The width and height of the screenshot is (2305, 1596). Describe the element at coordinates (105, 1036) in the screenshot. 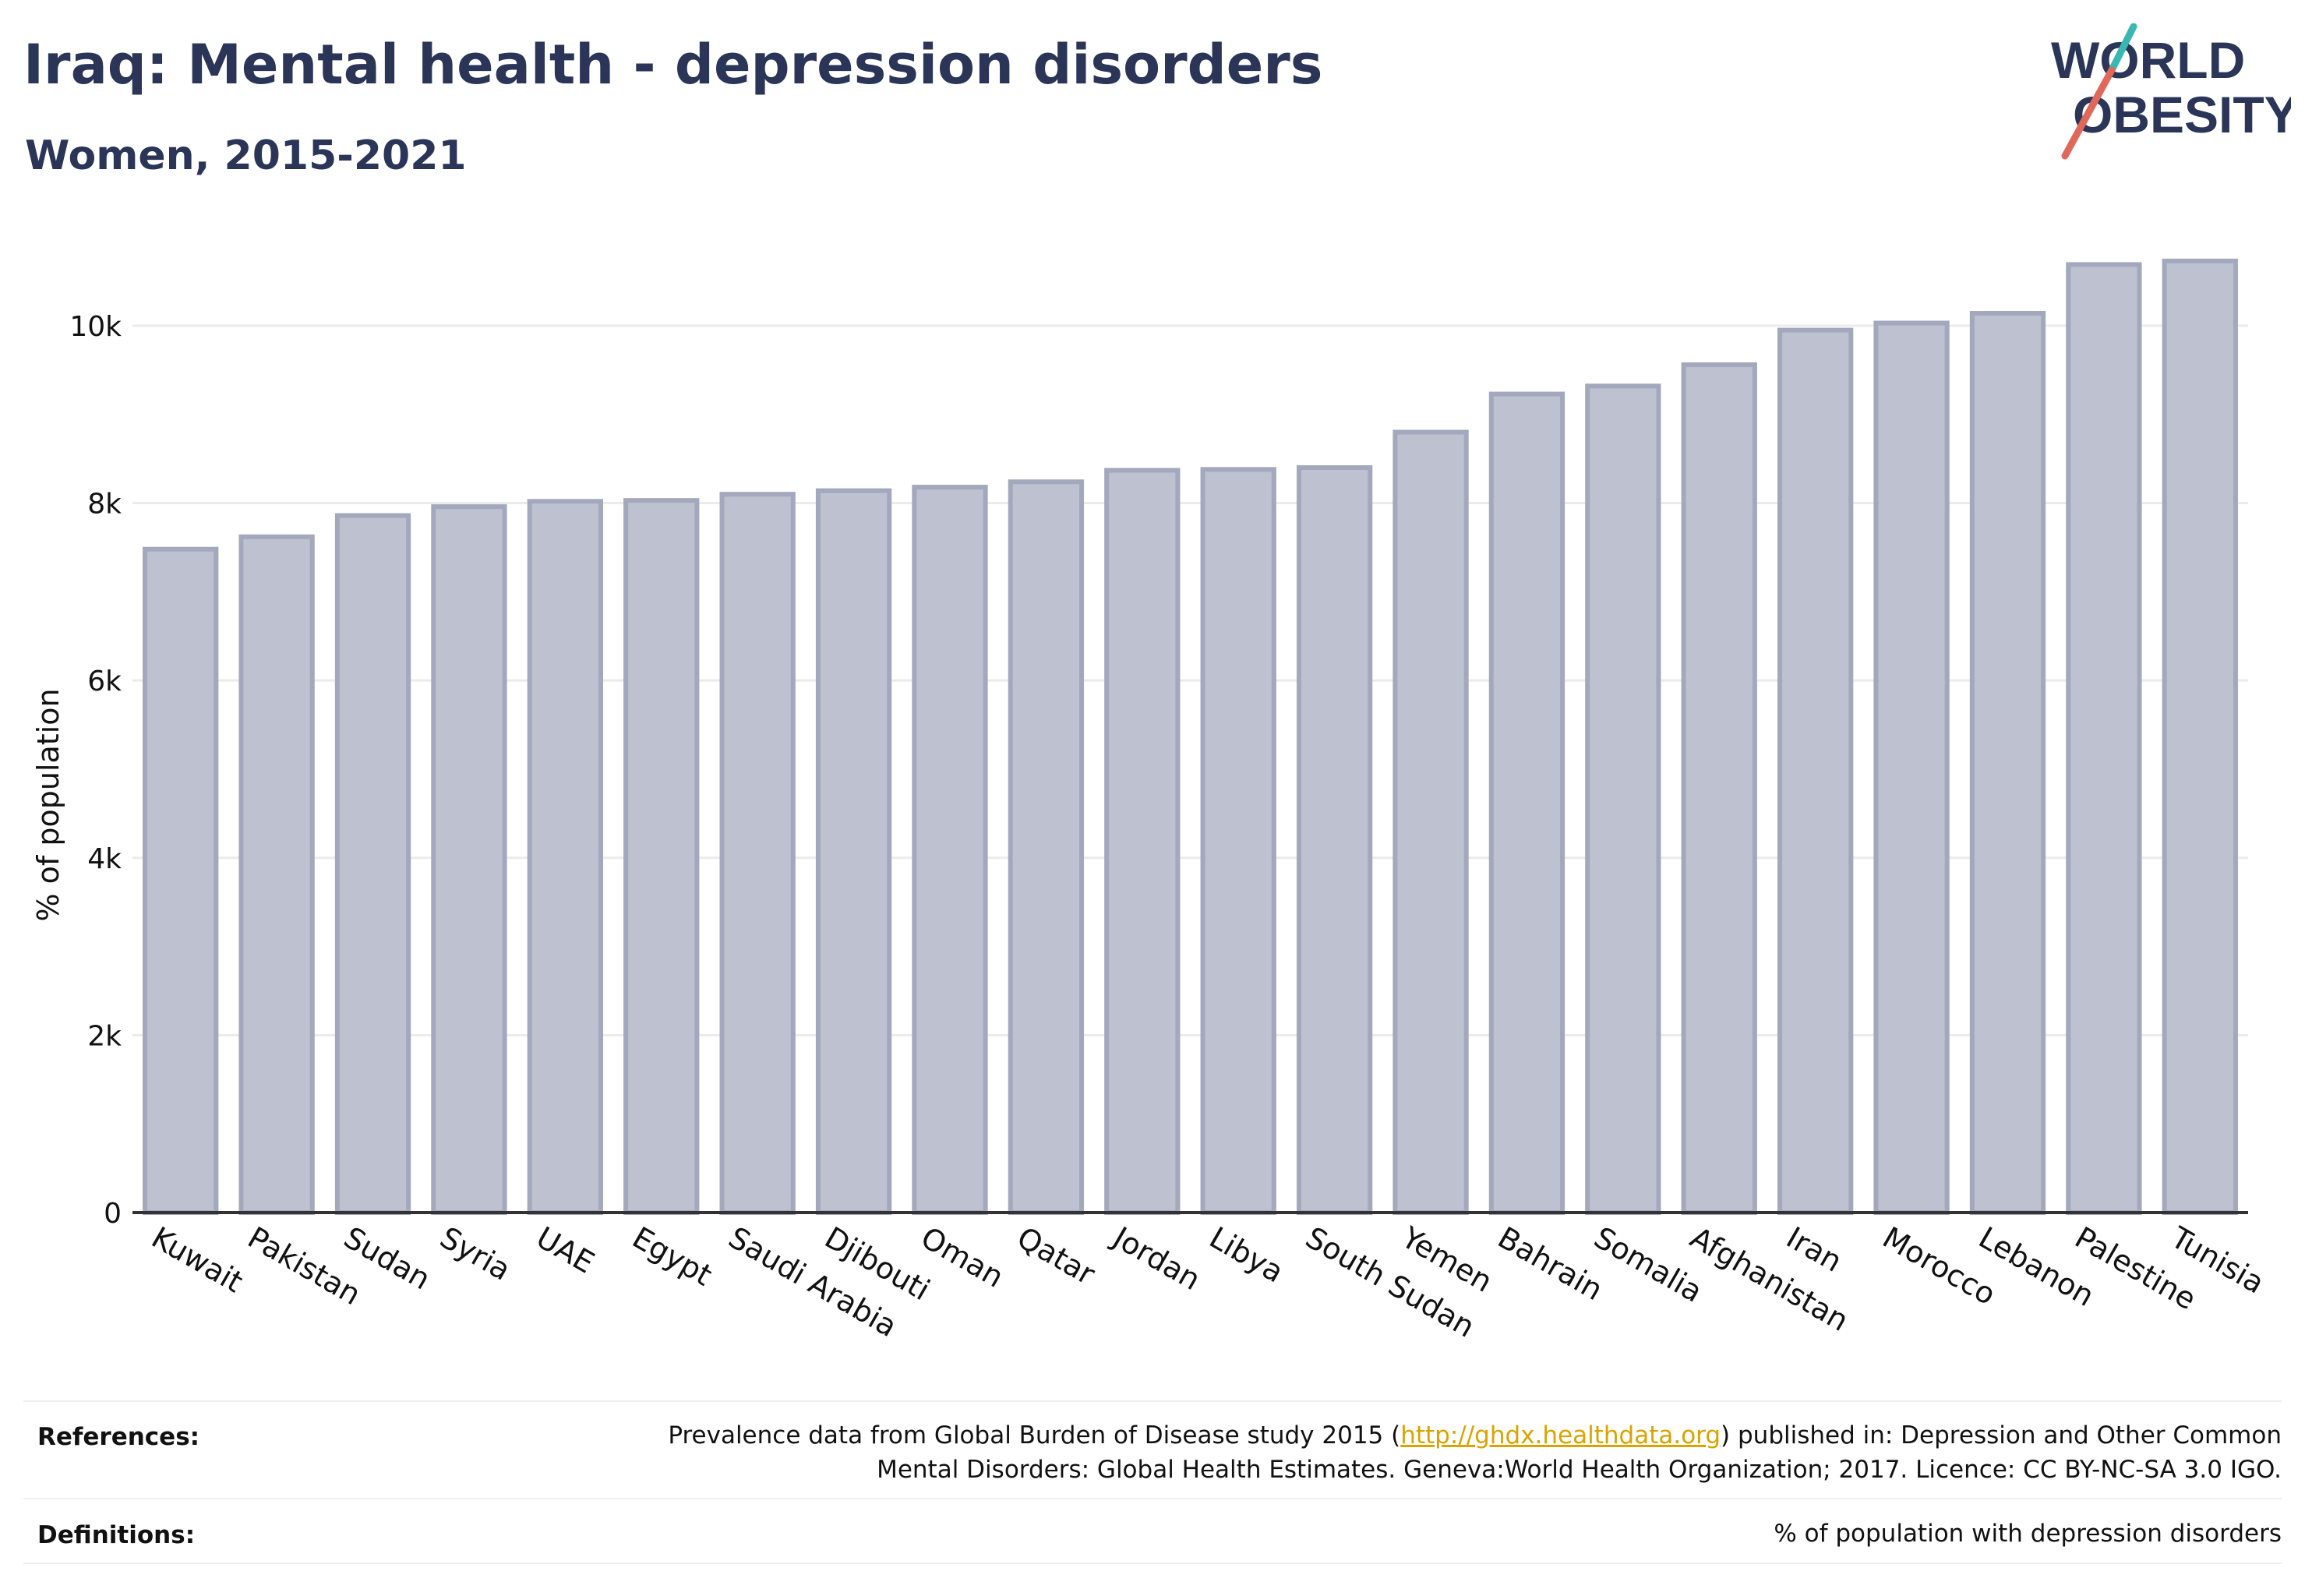

I see `y-tick-label: 2k` at that location.